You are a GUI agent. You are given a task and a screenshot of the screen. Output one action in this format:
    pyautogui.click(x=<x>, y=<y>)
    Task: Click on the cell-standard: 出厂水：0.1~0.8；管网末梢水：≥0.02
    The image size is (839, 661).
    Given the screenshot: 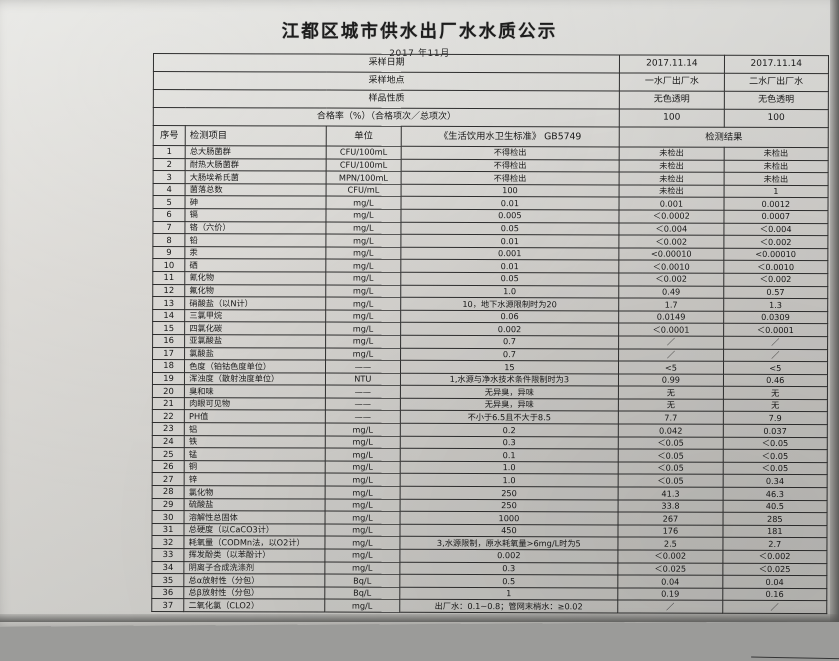 What is the action you would take?
    pyautogui.click(x=509, y=606)
    